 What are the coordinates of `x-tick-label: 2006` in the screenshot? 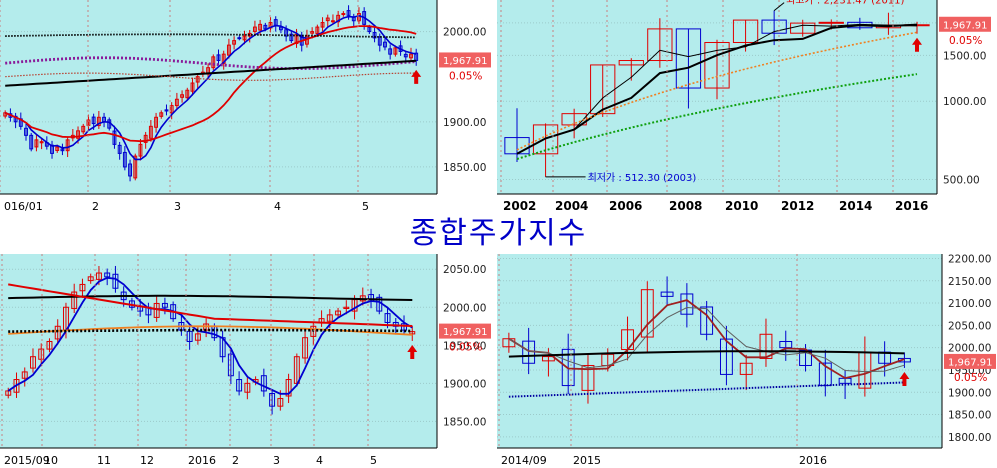 It's located at (625, 206).